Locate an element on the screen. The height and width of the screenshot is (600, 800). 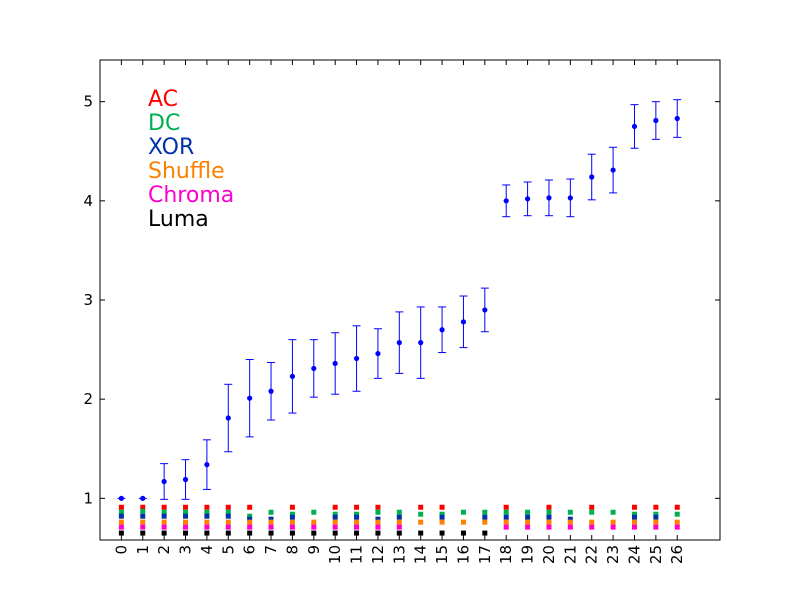
x-tick-label-23: 23 is located at coordinates (613, 554).